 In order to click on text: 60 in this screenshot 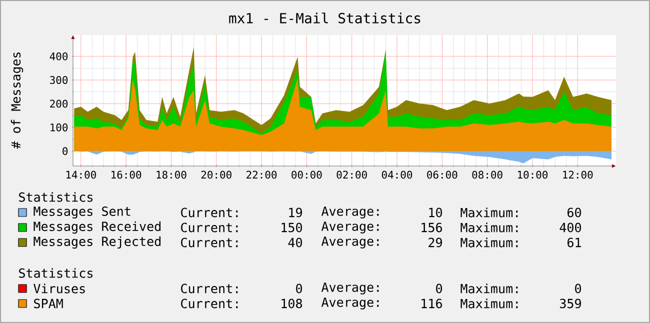, I will do `click(574, 213)`.